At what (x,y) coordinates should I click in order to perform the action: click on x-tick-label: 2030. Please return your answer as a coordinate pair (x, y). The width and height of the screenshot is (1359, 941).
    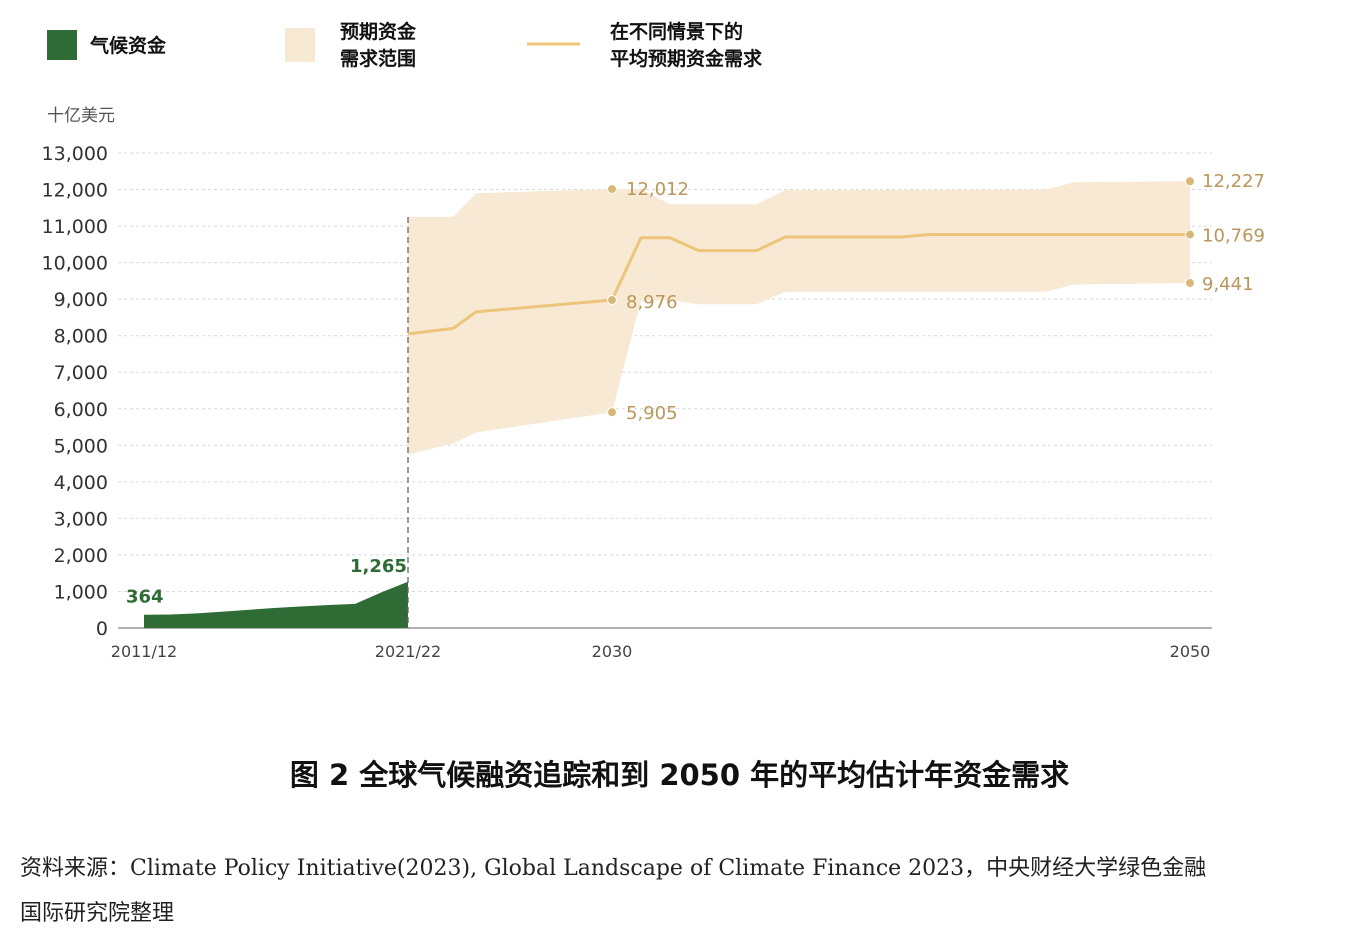
    Looking at the image, I should click on (612, 651).